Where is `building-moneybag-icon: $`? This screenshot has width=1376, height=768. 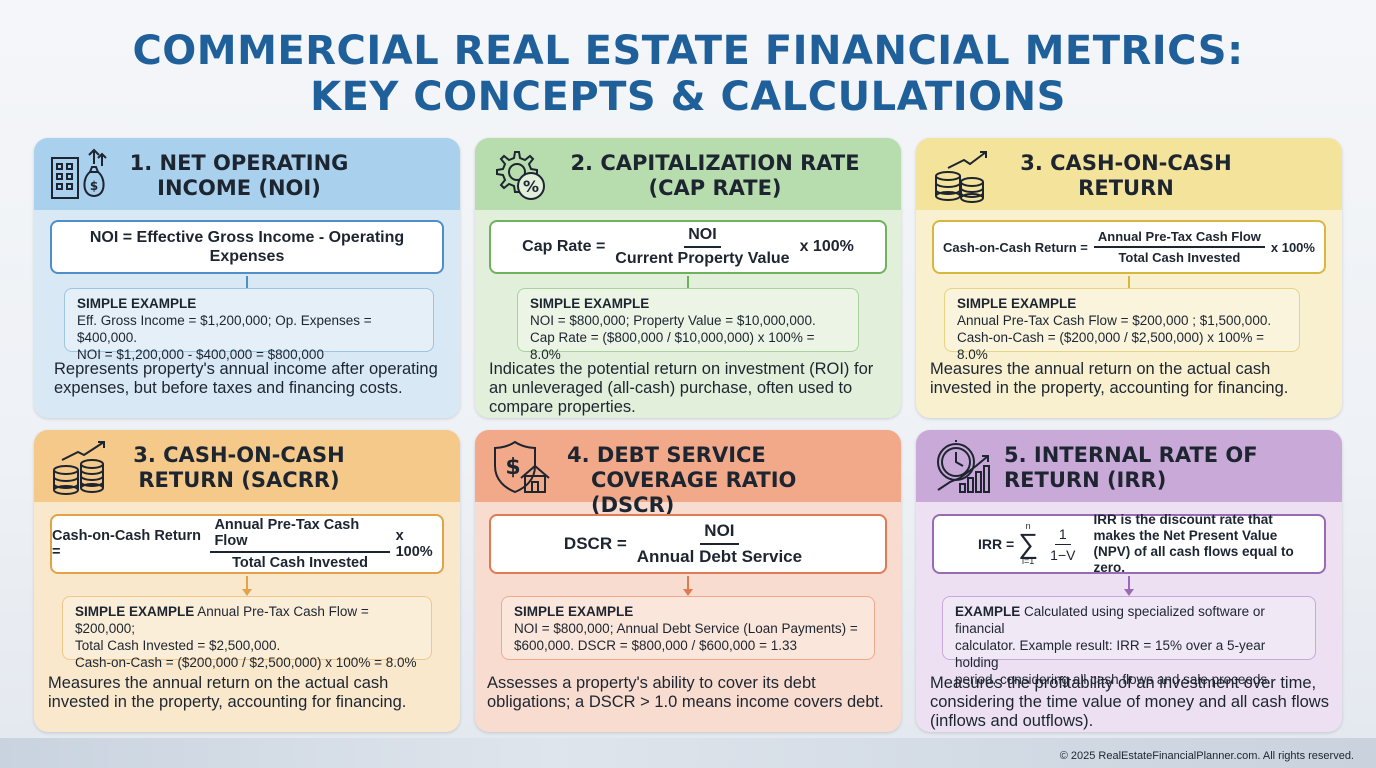
building-moneybag-icon: $ is located at coordinates (79, 173).